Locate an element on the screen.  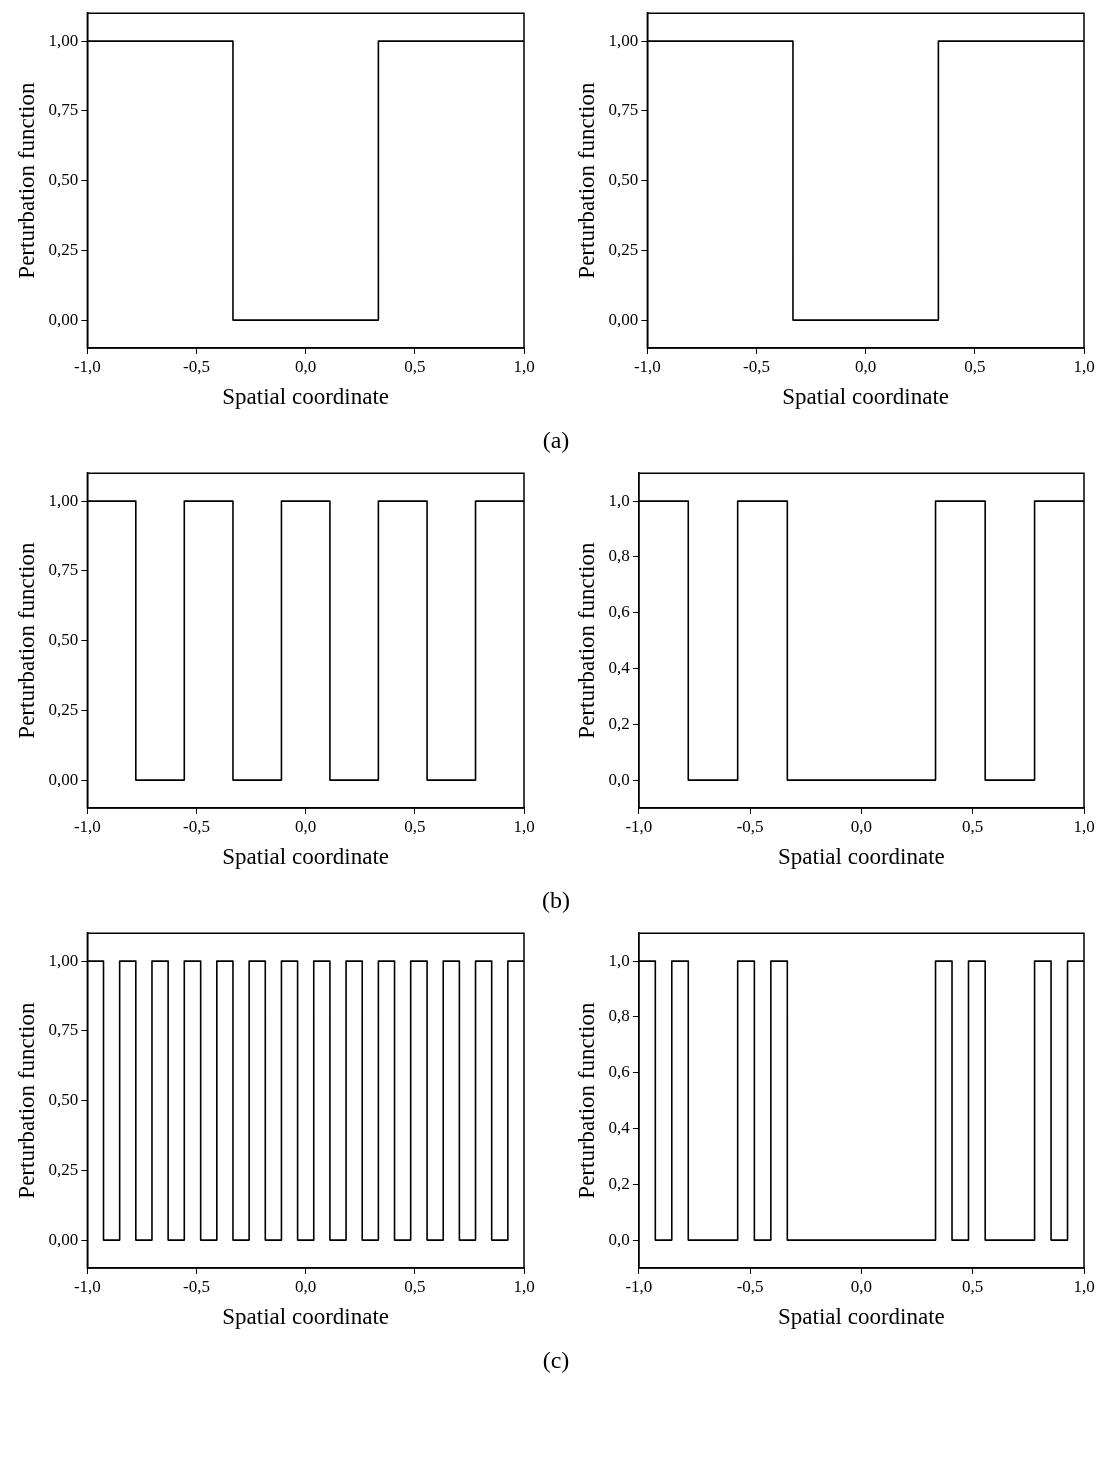
text: (b) is located at coordinates (556, 900).